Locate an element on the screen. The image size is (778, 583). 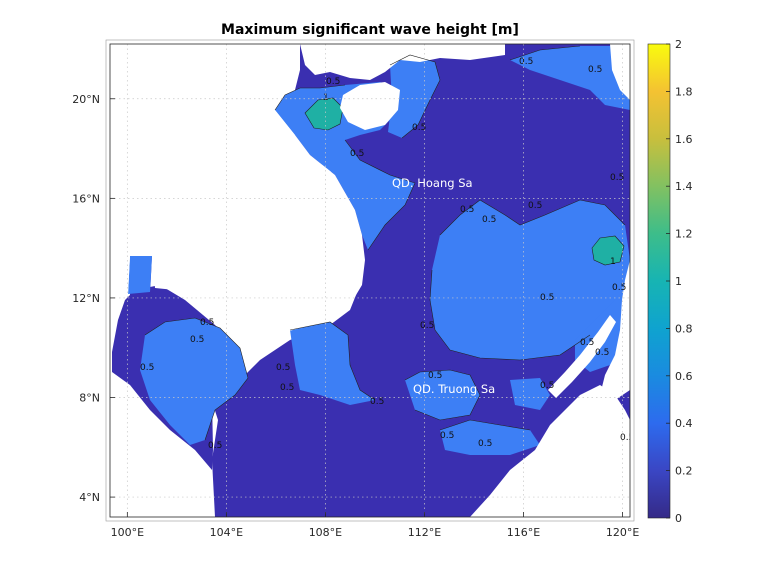
x-tick-label: 108°E is located at coordinates (325, 532).